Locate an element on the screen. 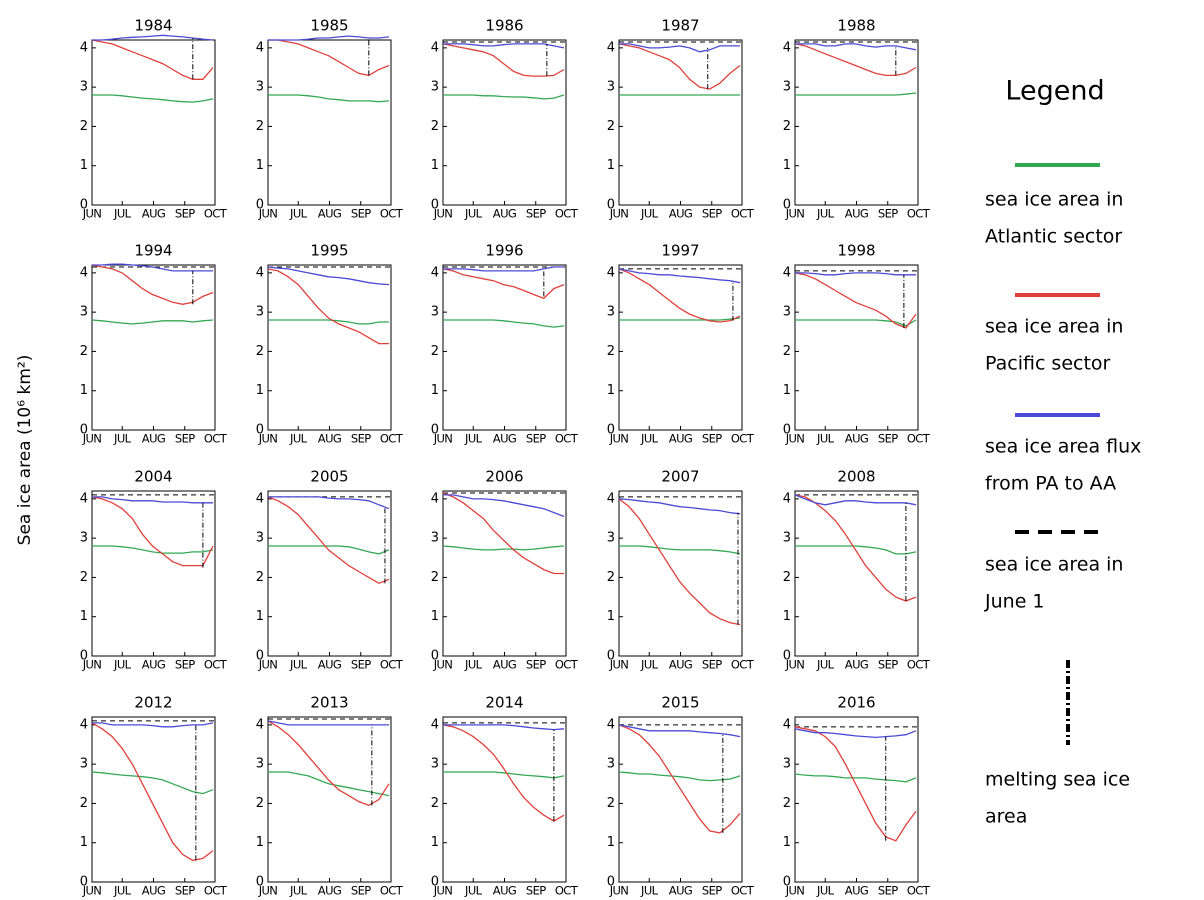 Image resolution: width=1204 pixels, height=900 pixels. panel-title: 2015 is located at coordinates (680, 703).